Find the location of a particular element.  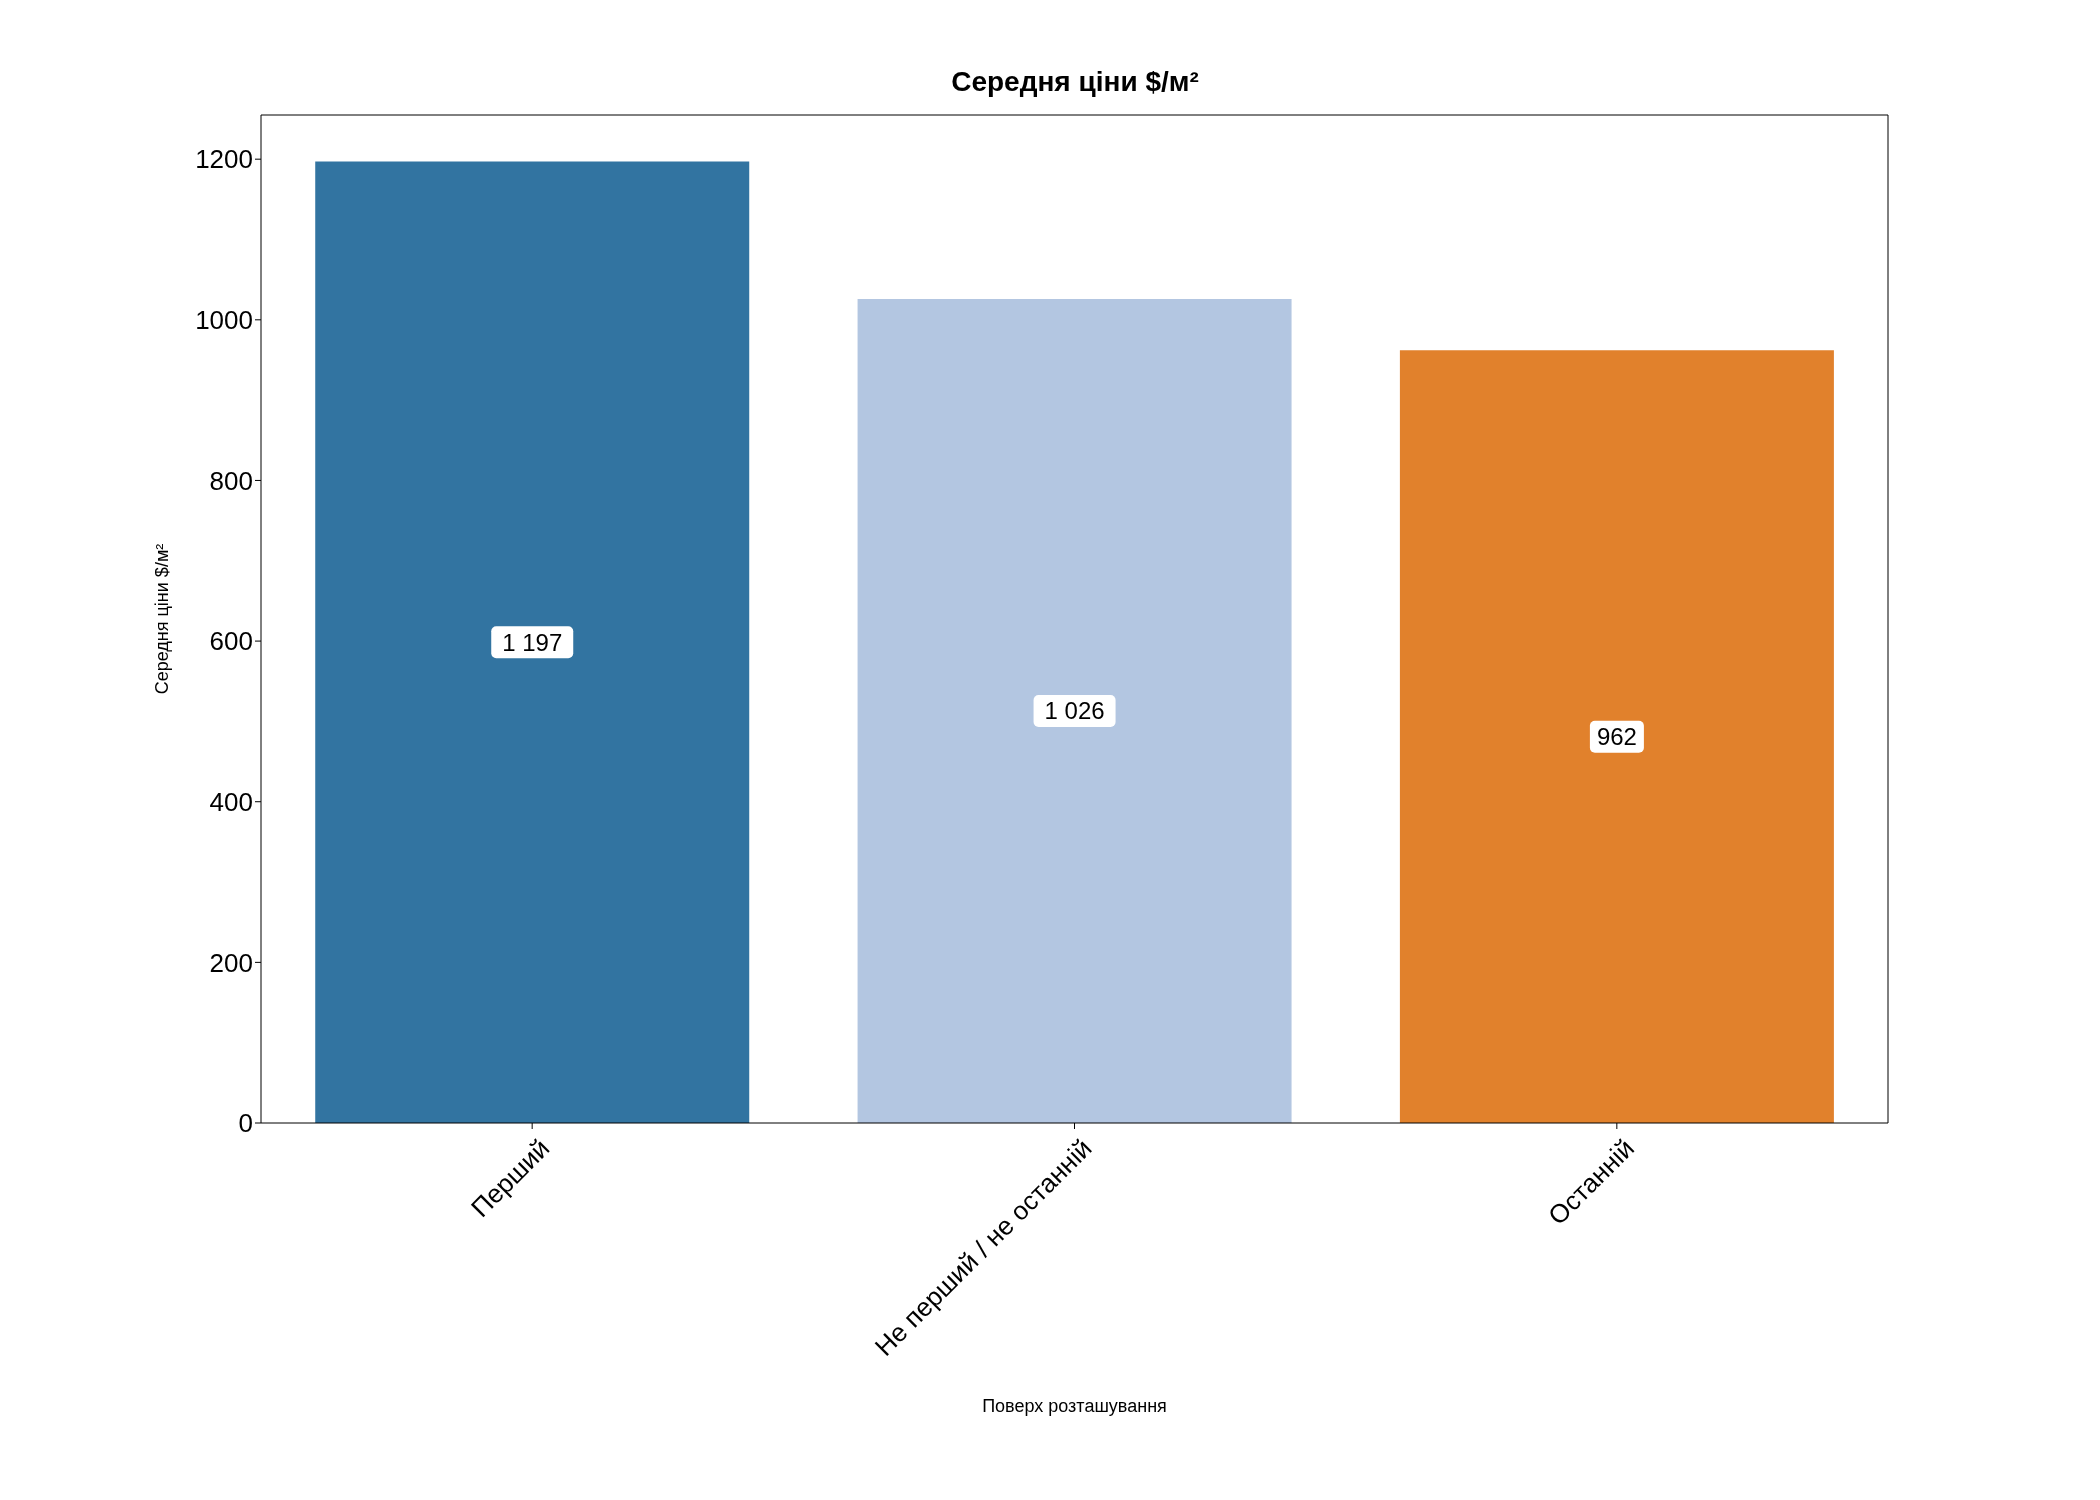

x-axis-title: Поверх розташування is located at coordinates (1074, 1405).